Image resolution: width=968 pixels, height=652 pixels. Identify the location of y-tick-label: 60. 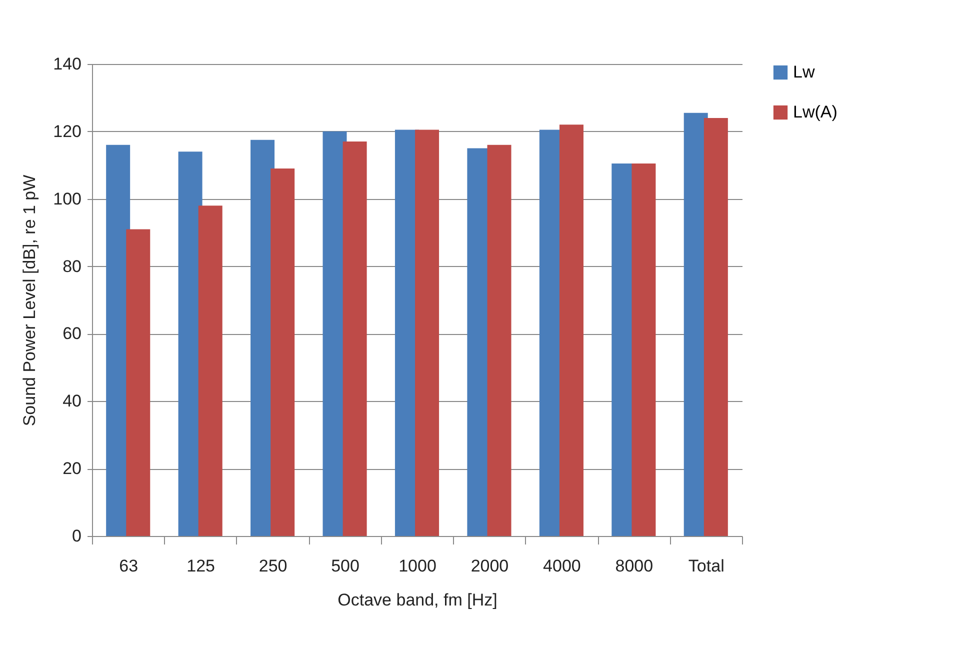
(72, 334).